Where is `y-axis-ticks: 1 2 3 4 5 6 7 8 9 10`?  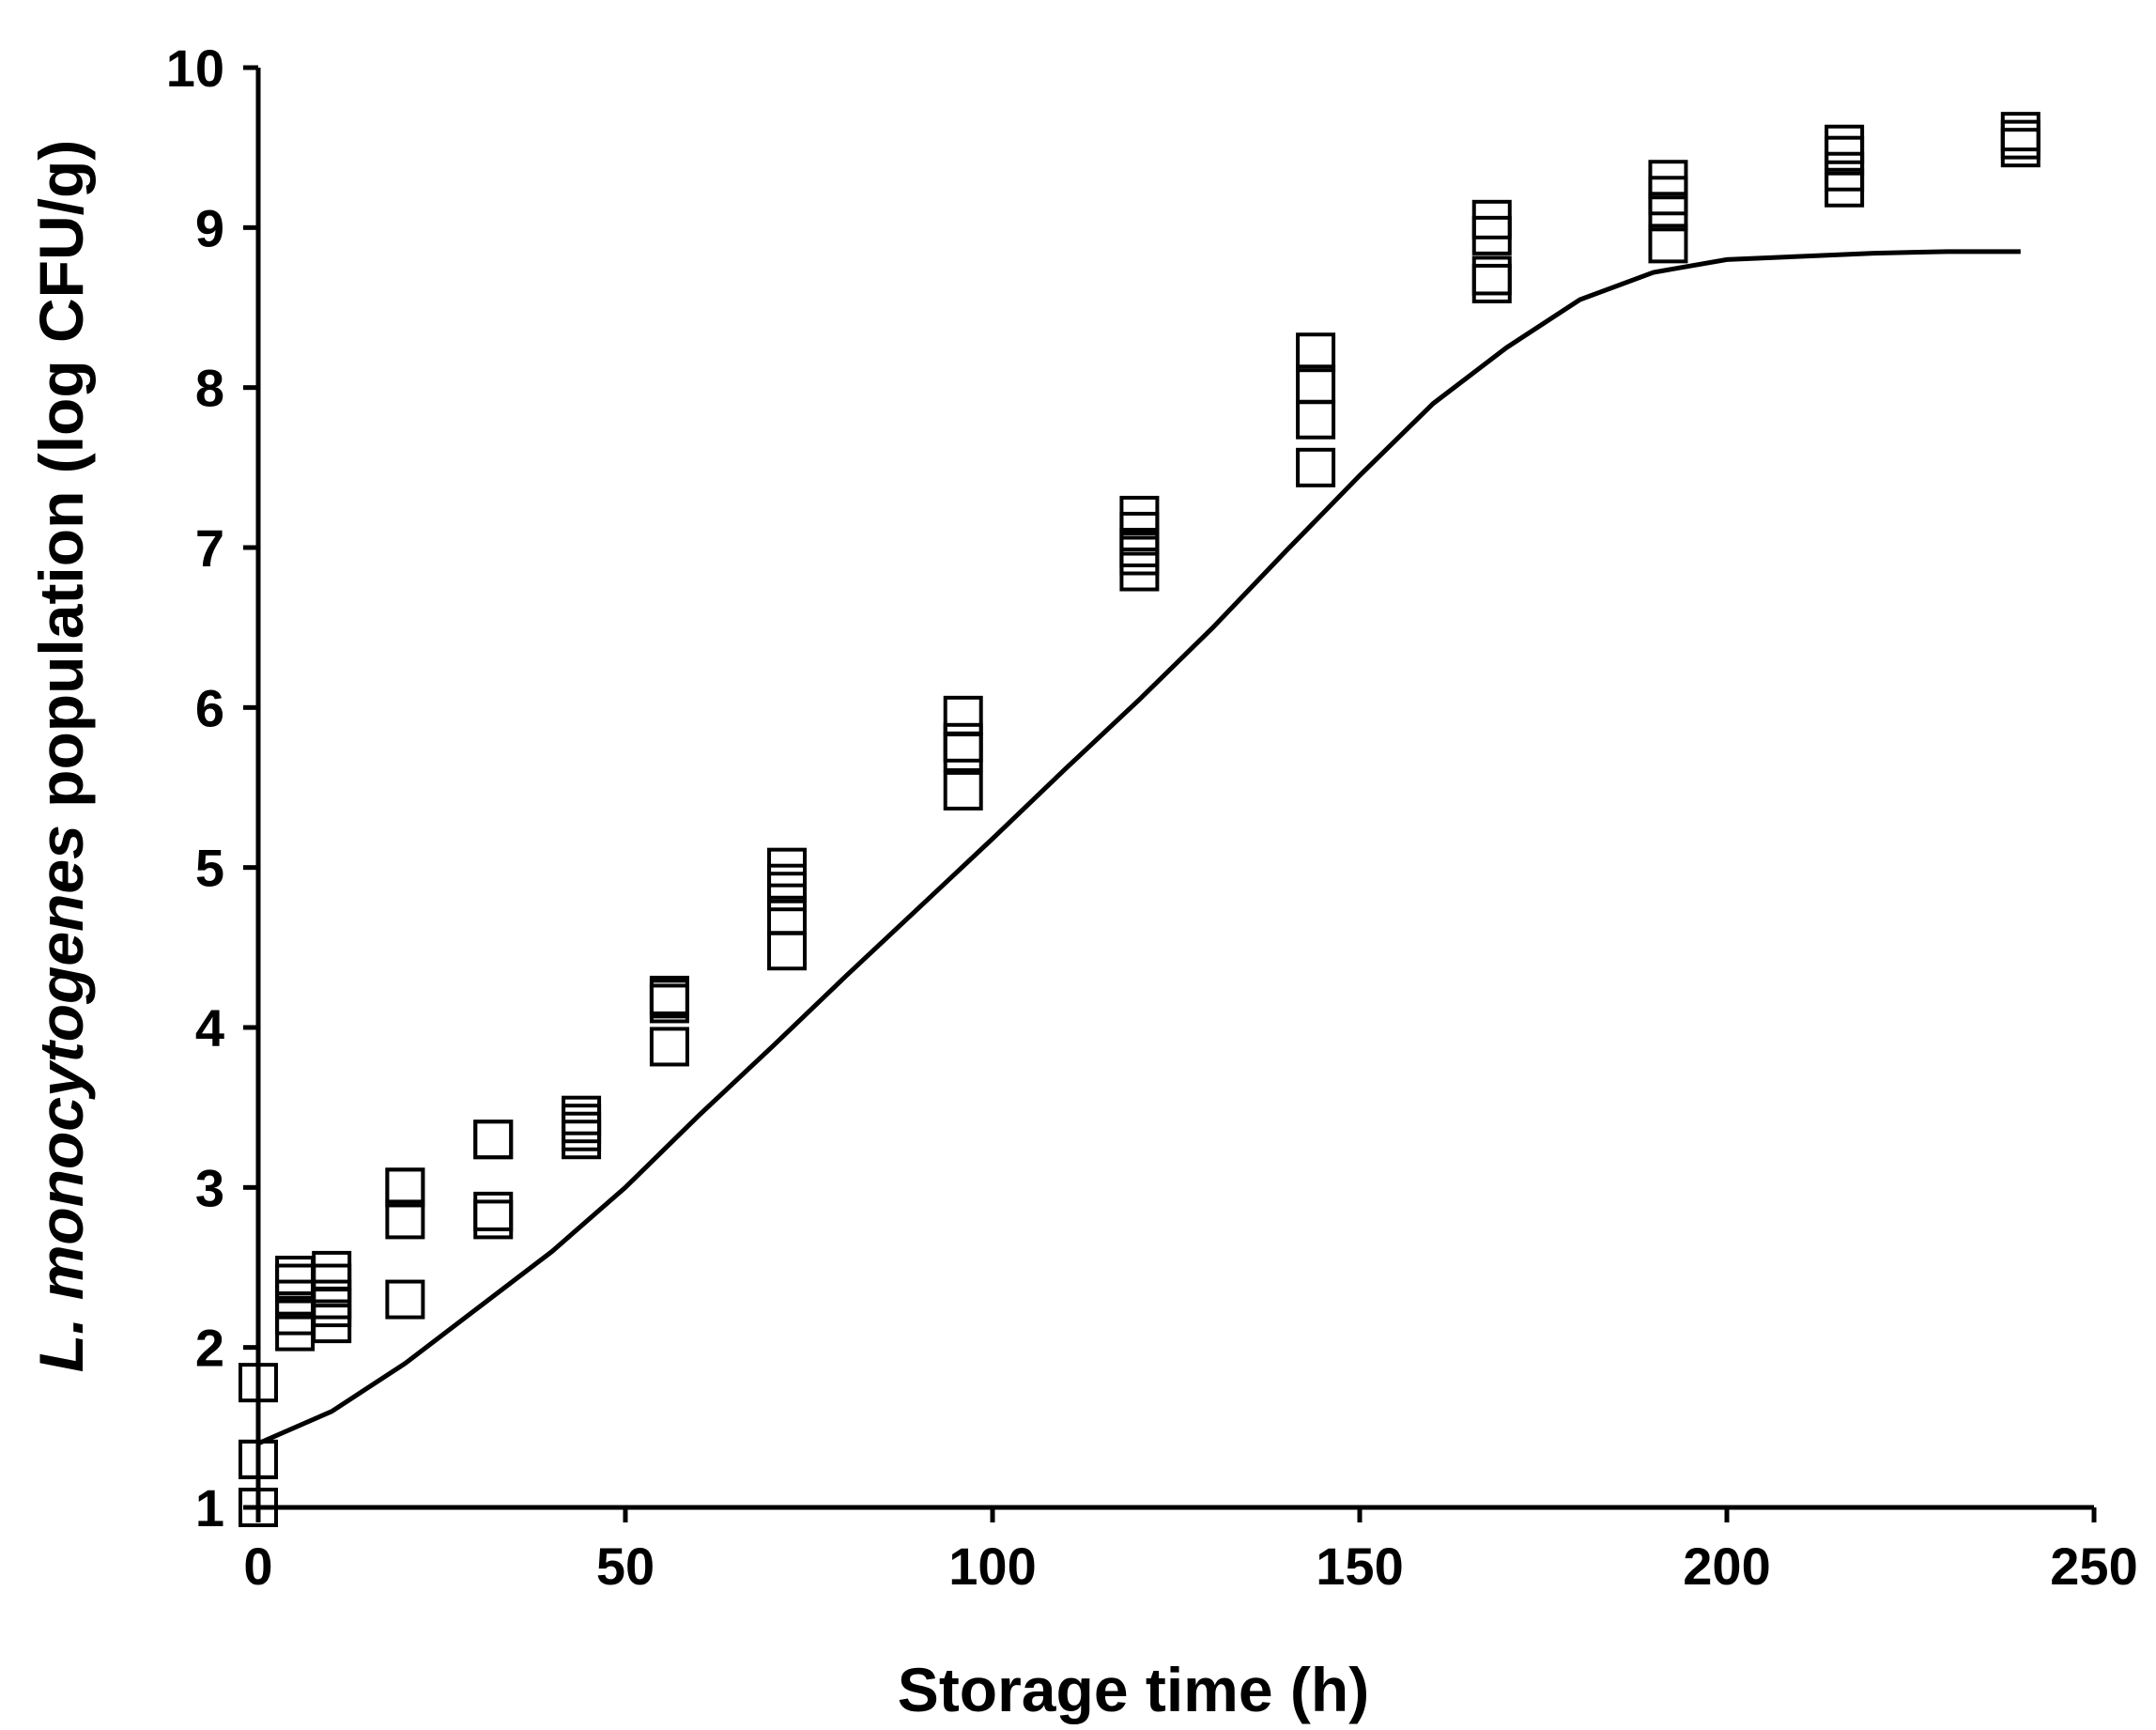 y-axis-ticks: 1 2 3 4 5 6 7 8 9 10 is located at coordinates (212, 788).